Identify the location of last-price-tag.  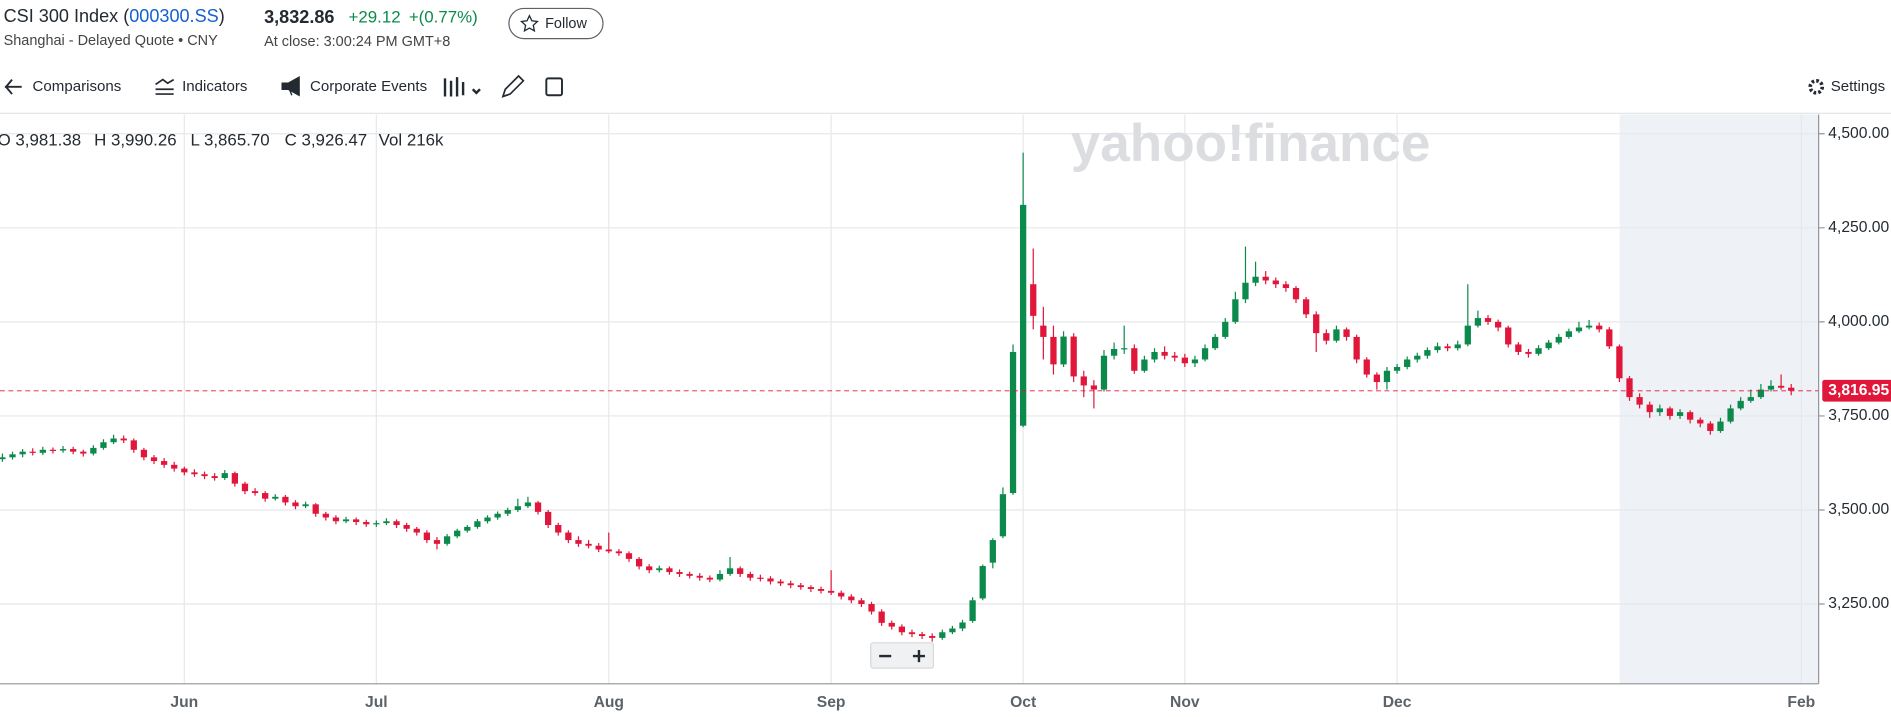
(1856, 390).